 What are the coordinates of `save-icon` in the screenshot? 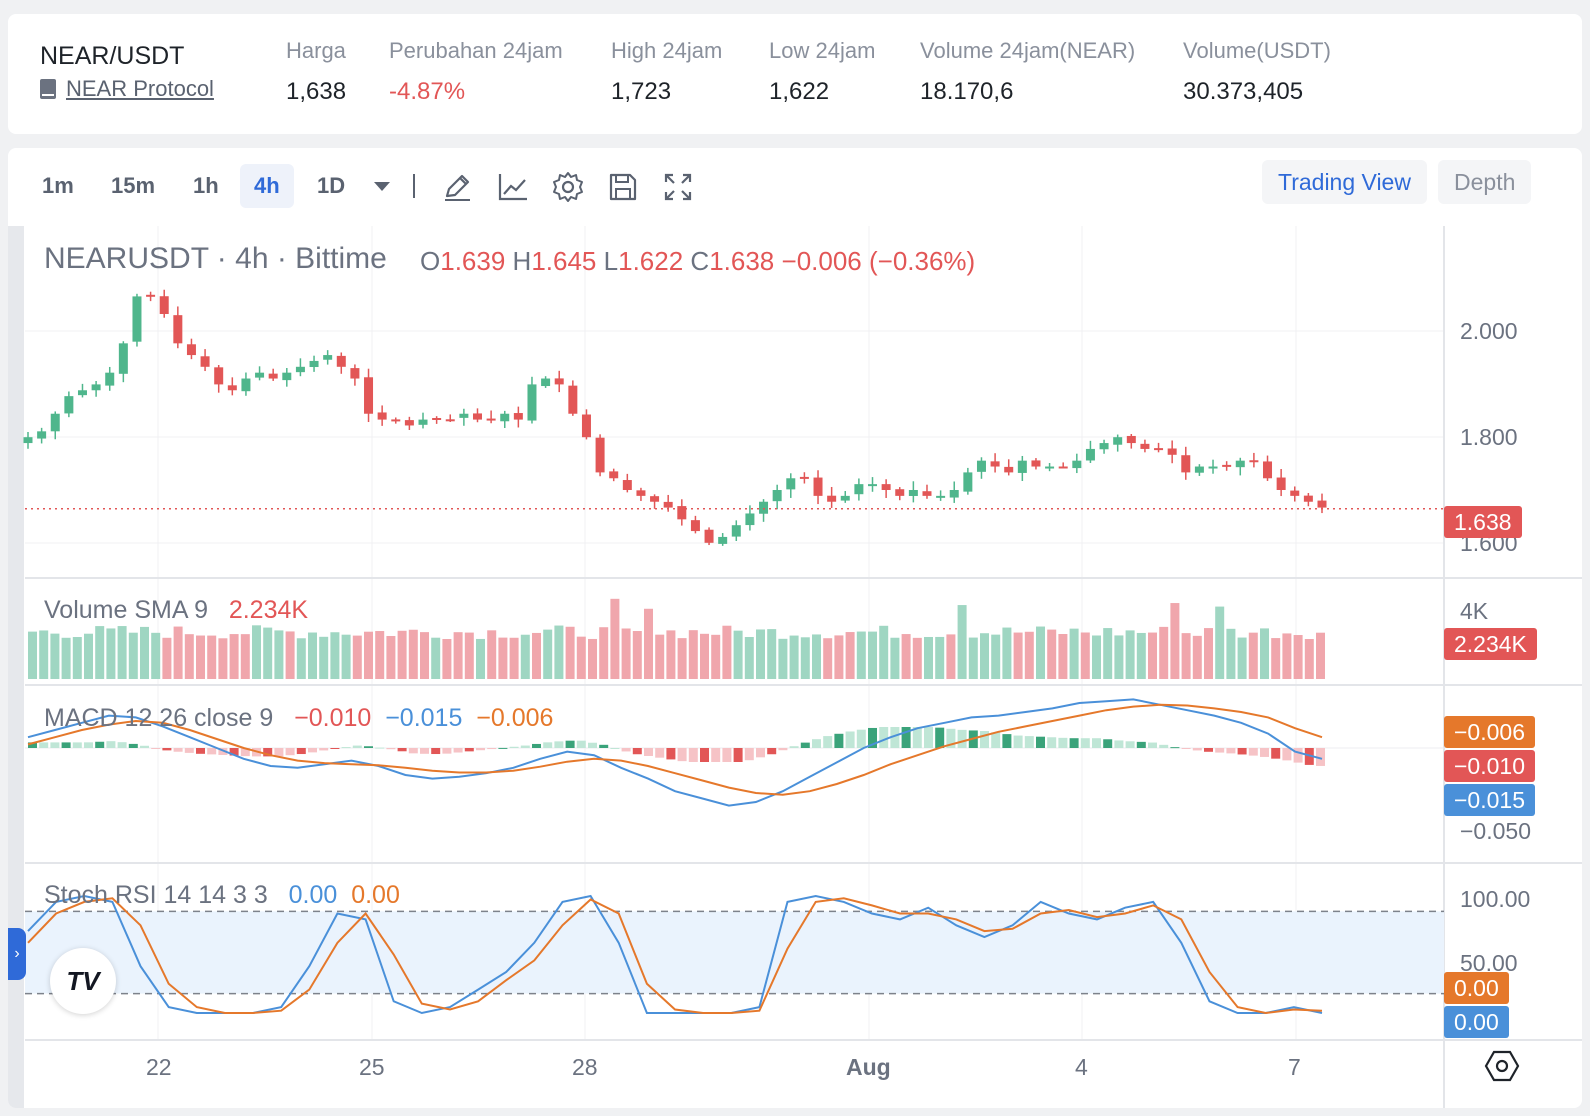 It's located at (623, 187).